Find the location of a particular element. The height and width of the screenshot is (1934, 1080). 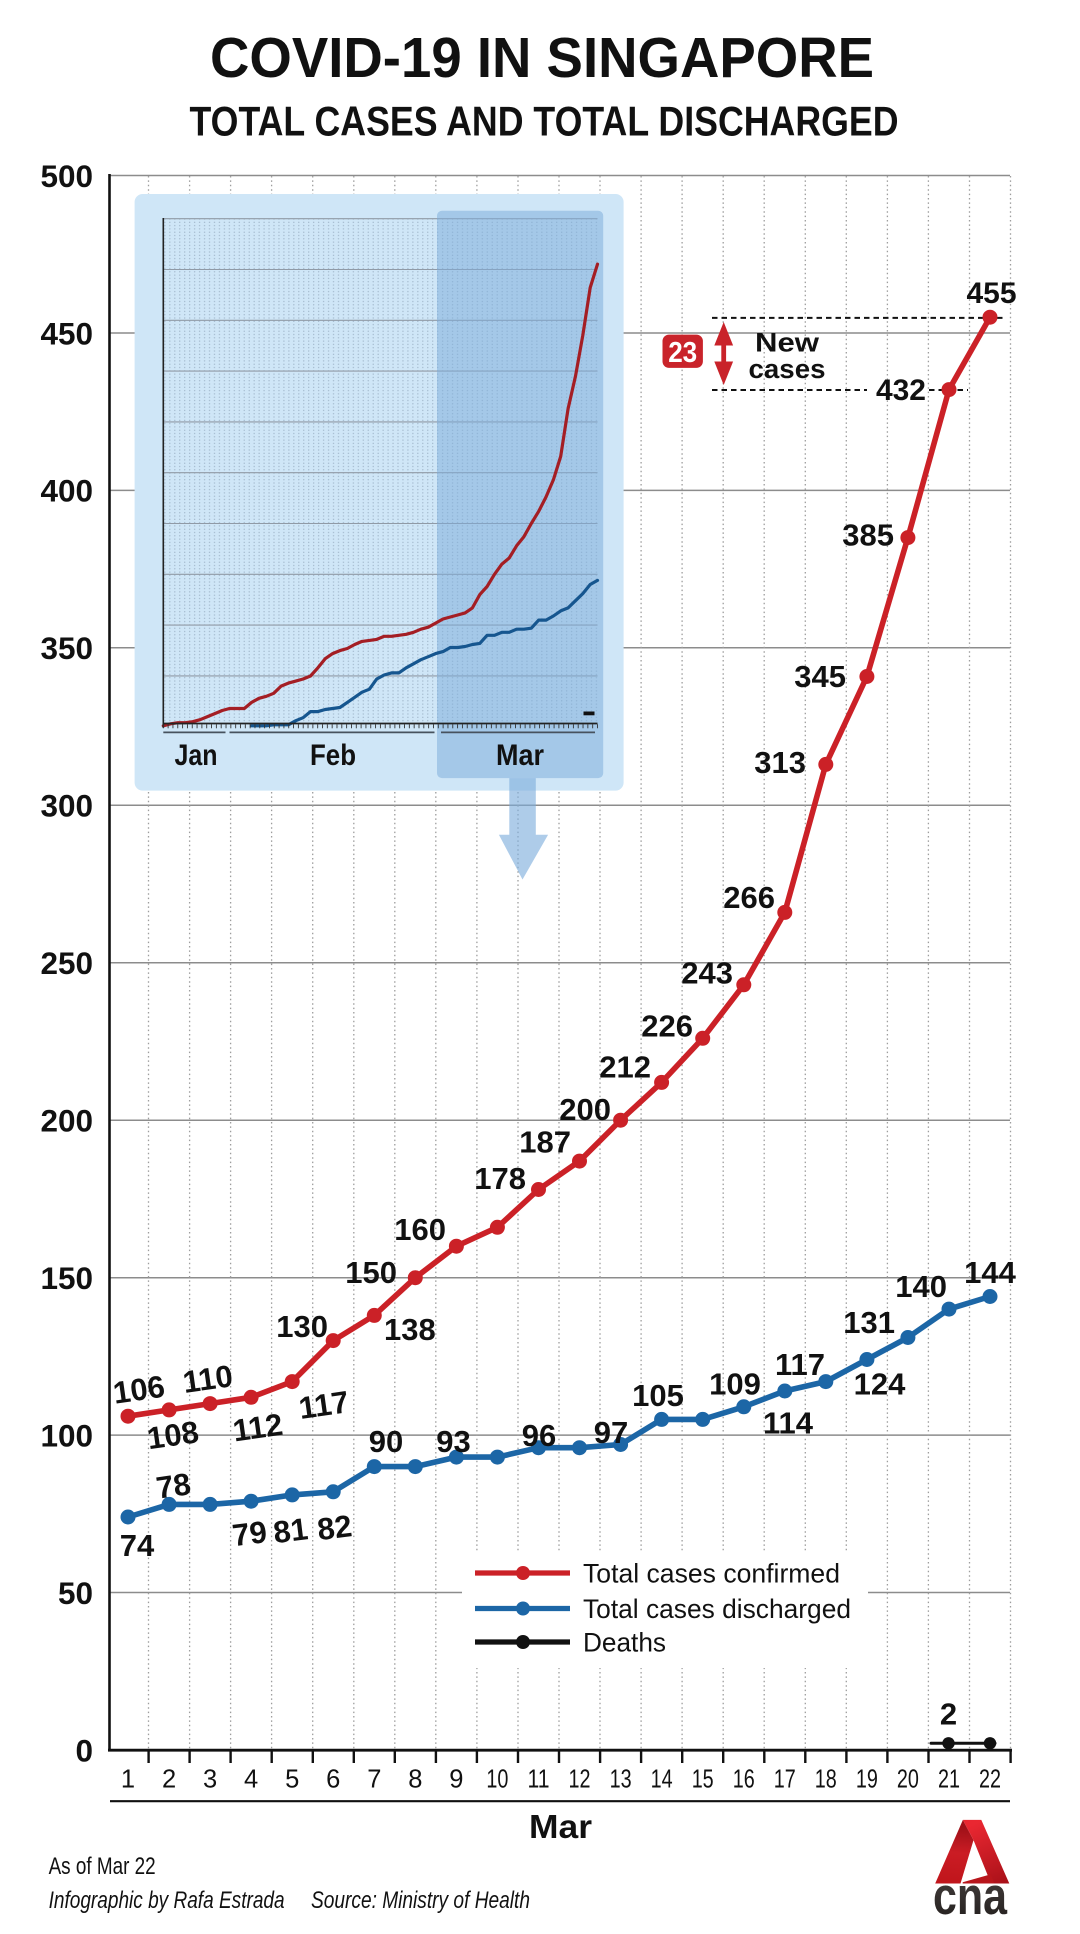

svg-text: 8 is located at coordinates (415, 1780).